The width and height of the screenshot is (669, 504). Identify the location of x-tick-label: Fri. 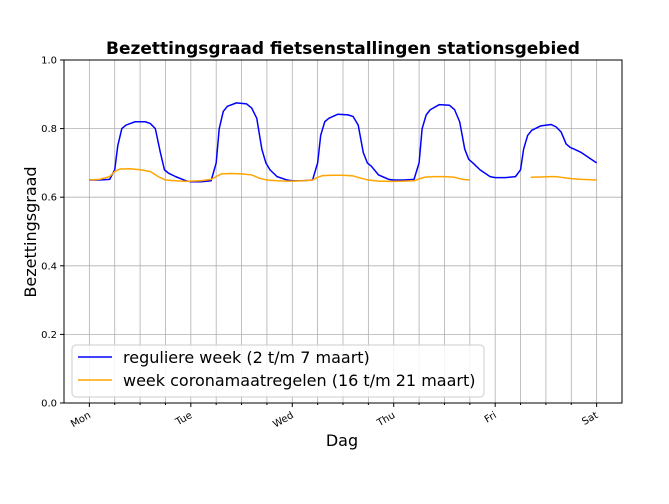
(491, 417).